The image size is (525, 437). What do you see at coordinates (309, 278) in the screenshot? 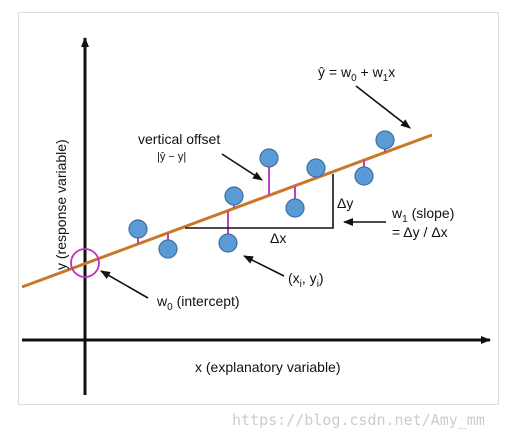
I see `text-part: , y` at bounding box center [309, 278].